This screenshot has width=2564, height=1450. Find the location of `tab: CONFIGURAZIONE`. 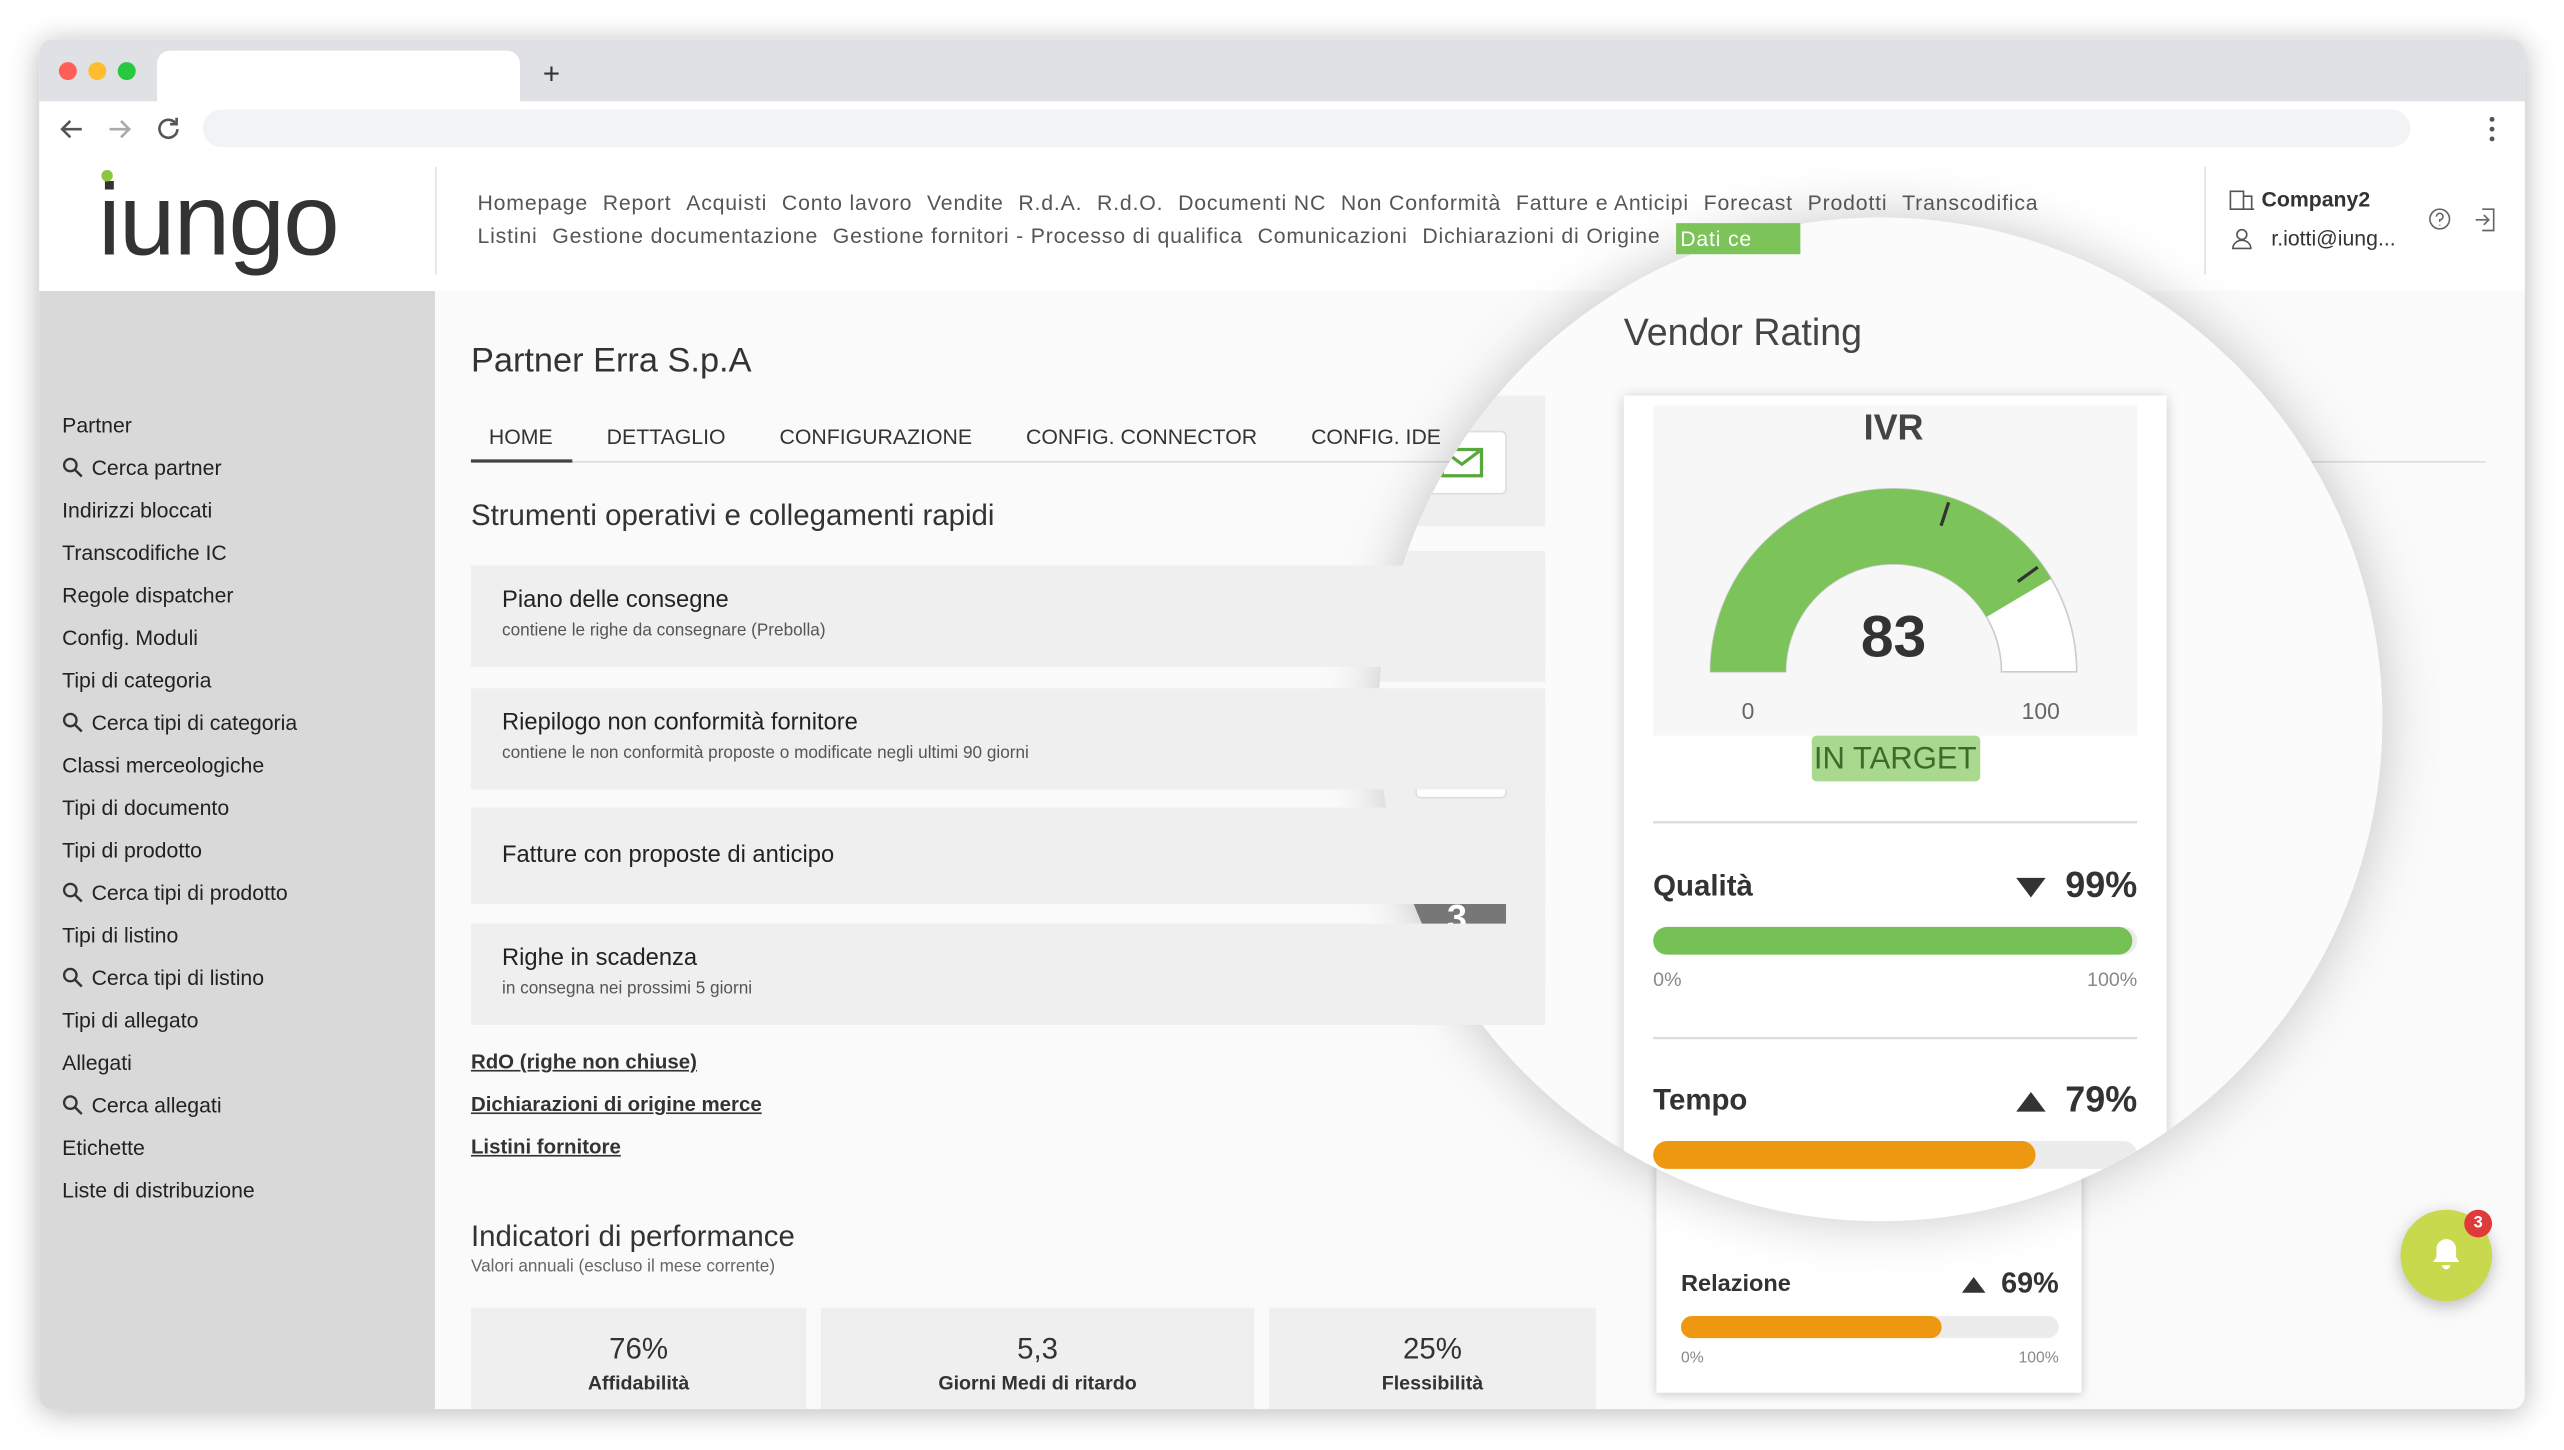

tab: CONFIGURAZIONE is located at coordinates (876, 436).